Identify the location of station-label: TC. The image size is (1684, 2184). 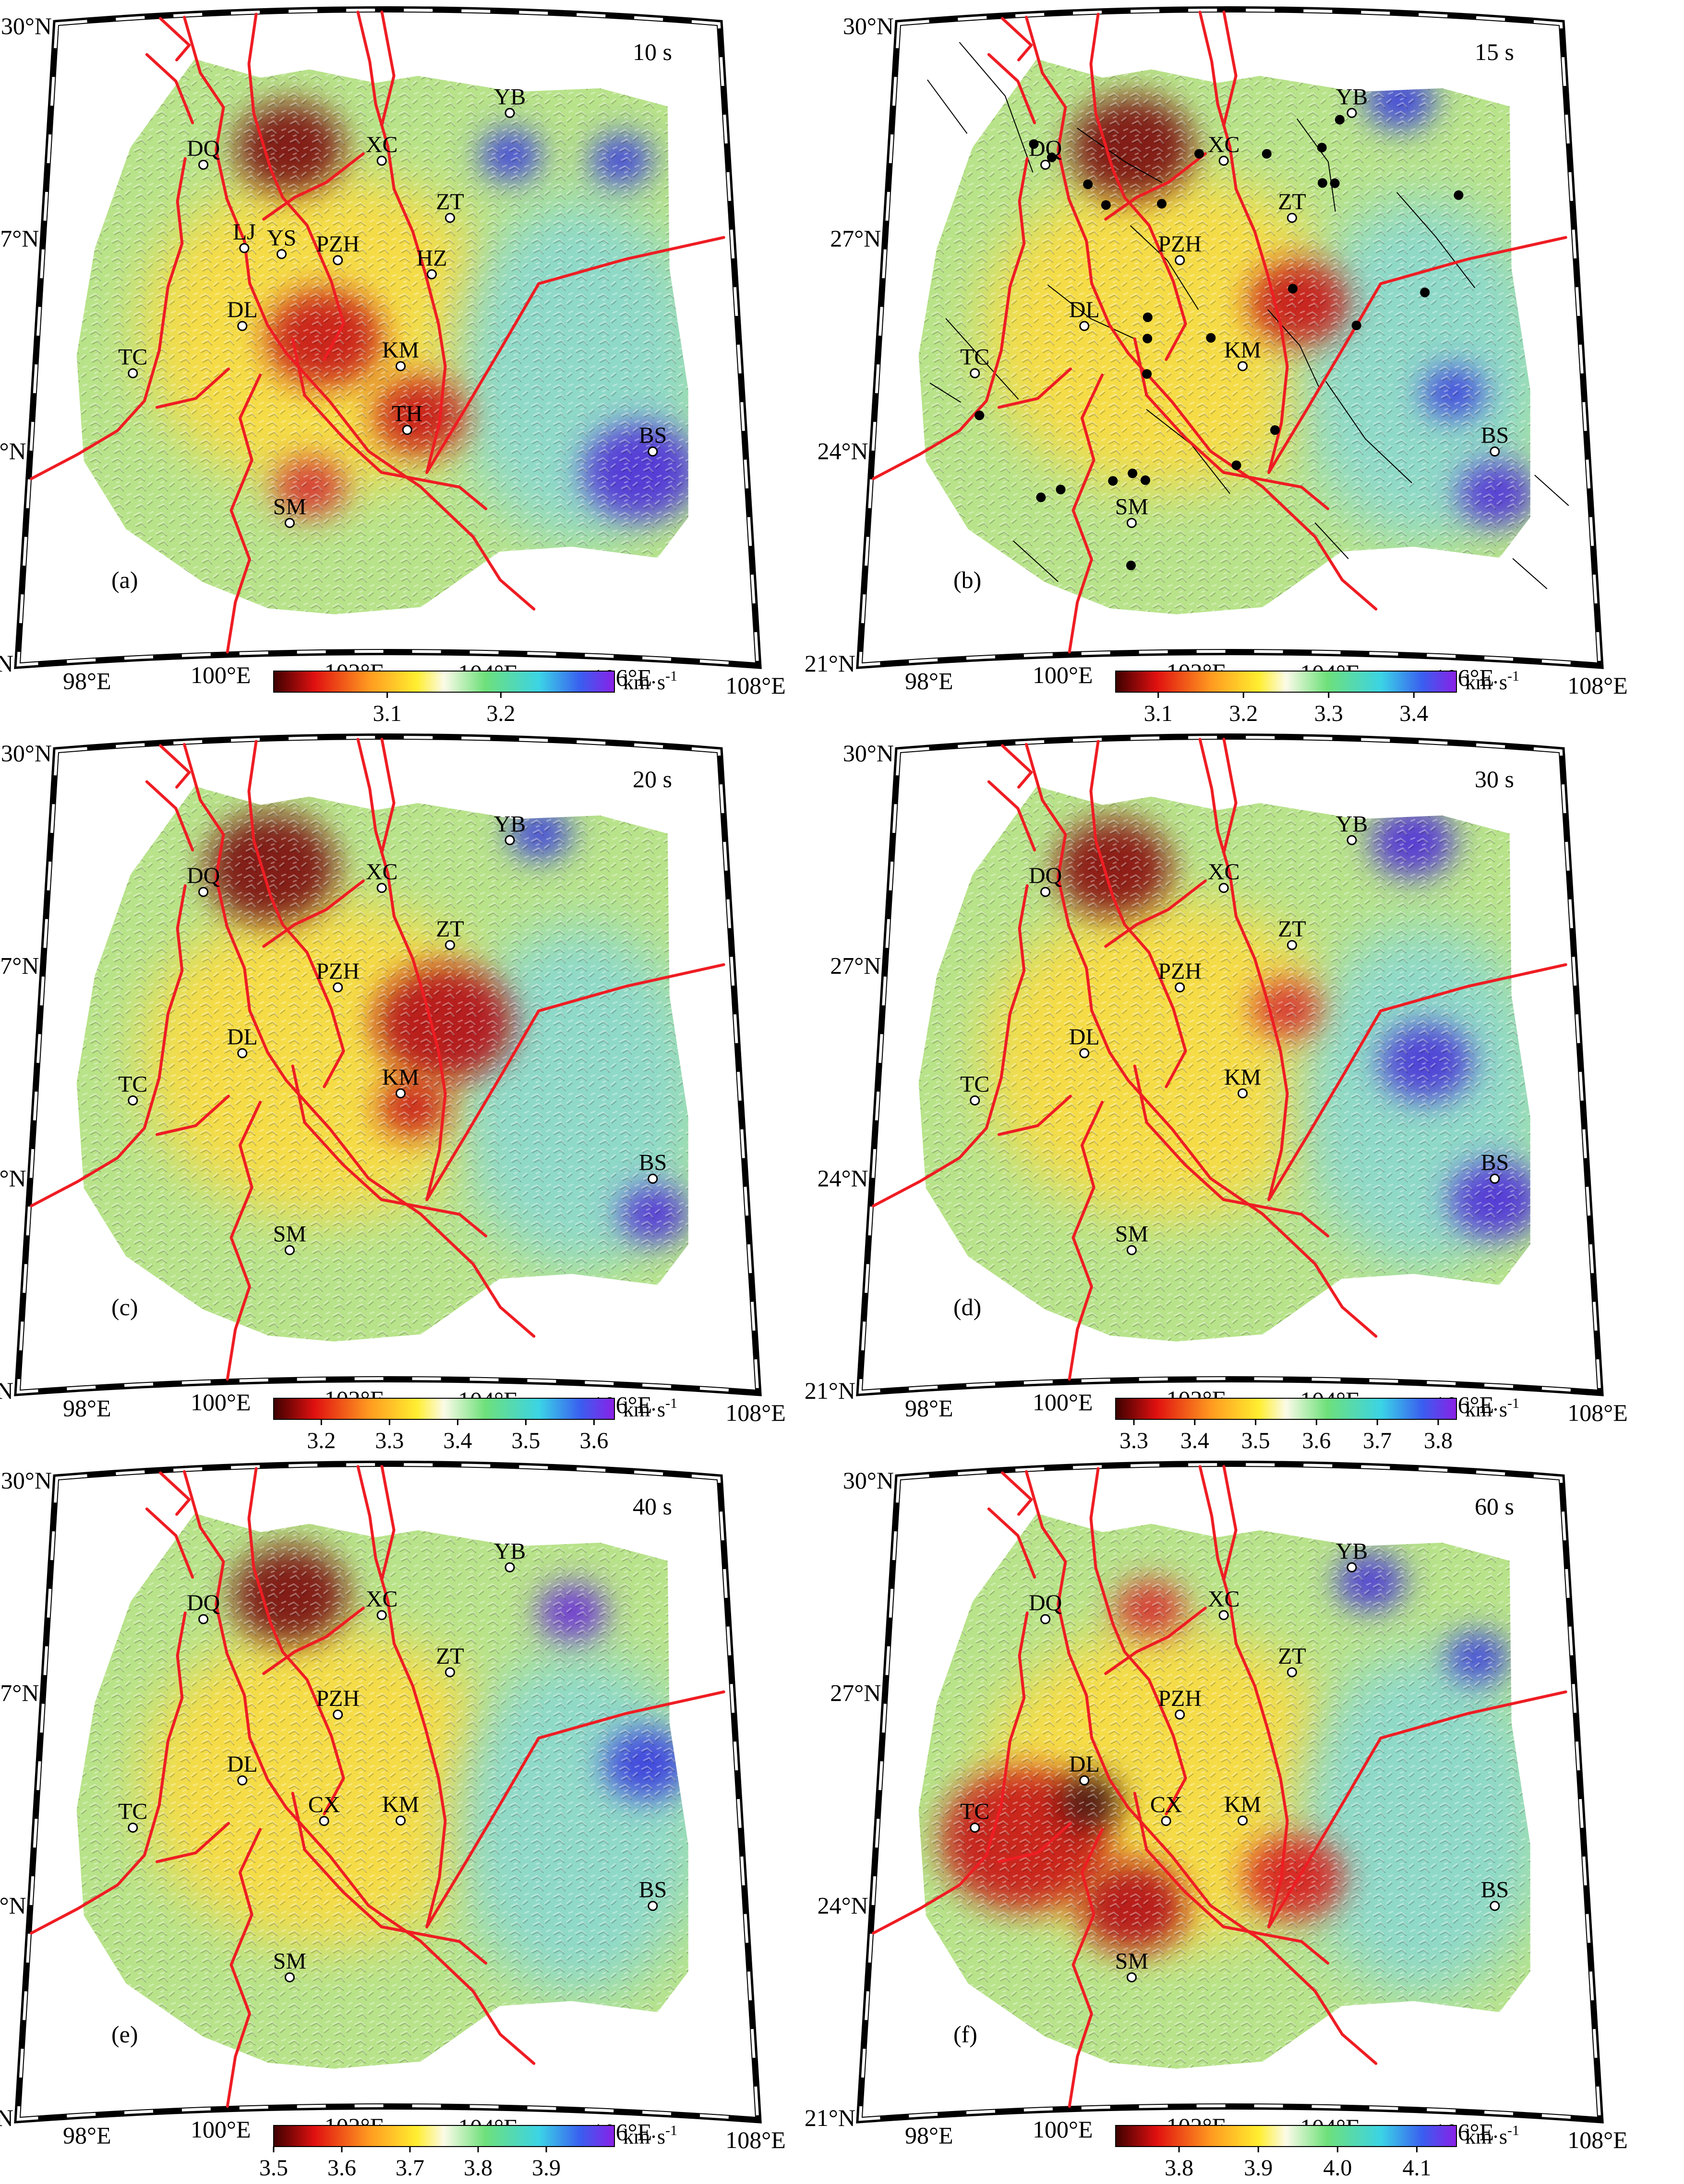
(132, 1084).